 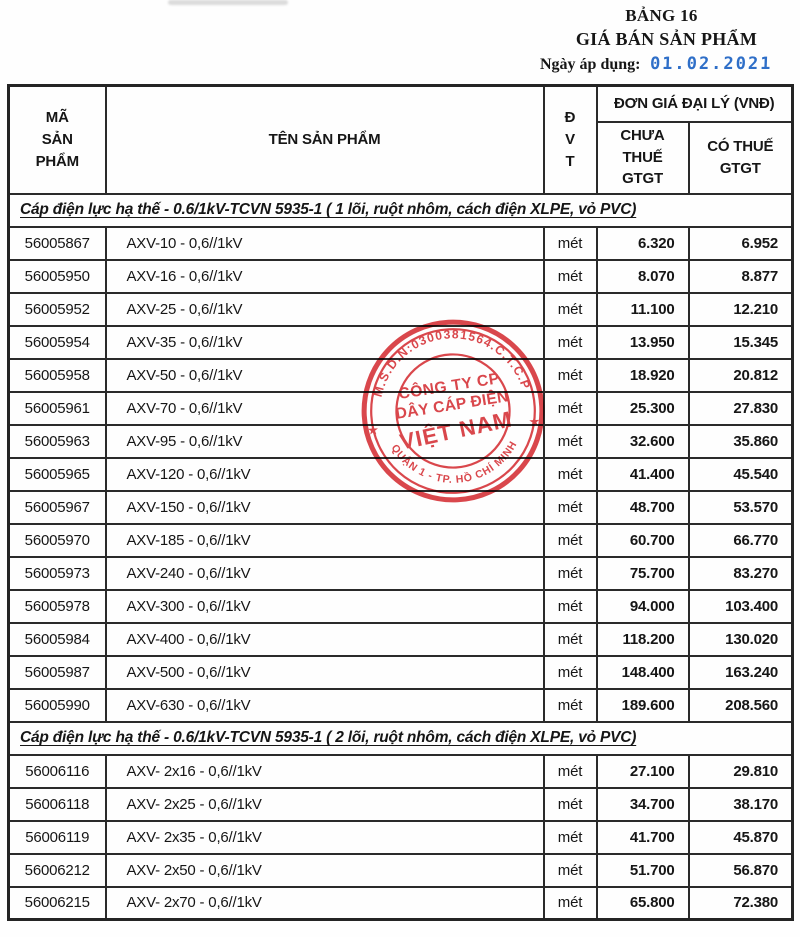 I want to click on cell-price-inc: 15.345, so click(x=740, y=342).